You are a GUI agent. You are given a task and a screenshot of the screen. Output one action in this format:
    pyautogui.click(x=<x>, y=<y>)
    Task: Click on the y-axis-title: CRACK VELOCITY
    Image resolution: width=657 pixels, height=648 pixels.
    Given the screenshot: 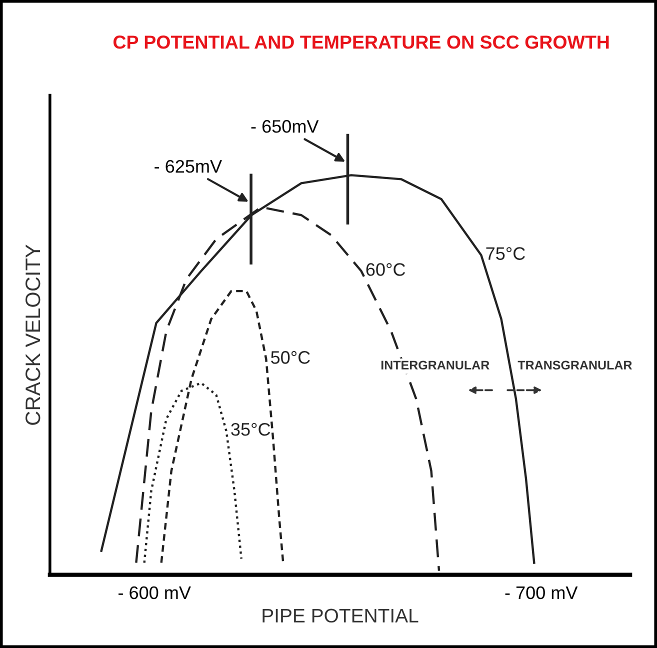 What is the action you would take?
    pyautogui.click(x=33, y=334)
    